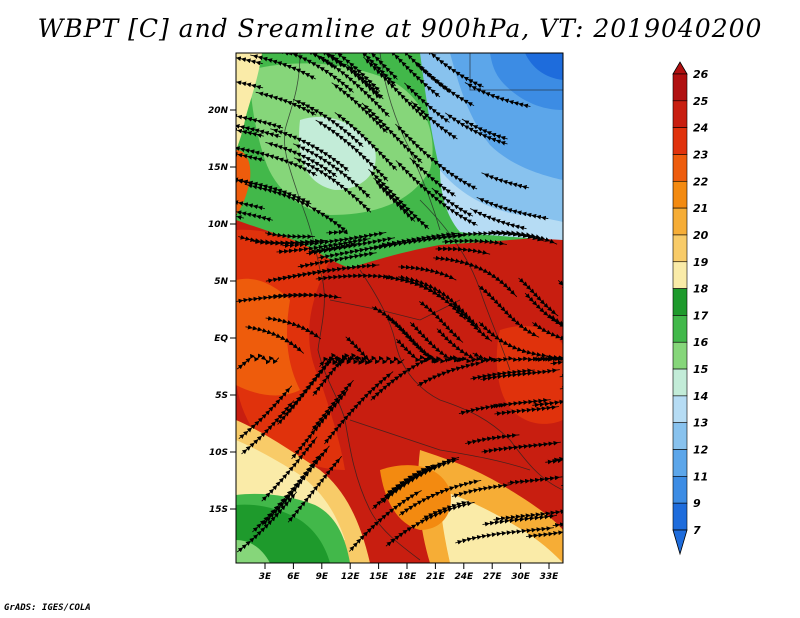 The image size is (800, 618). I want to click on lon-label: 21E, so click(436, 577).